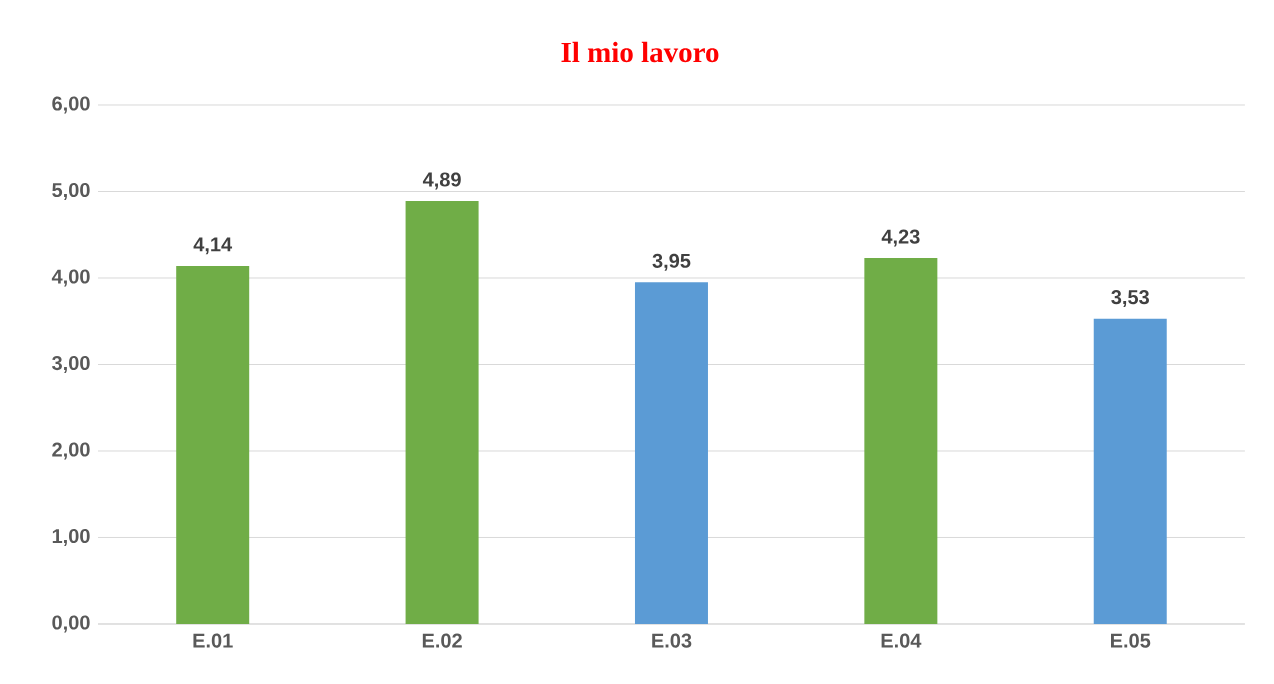  Describe the element at coordinates (640, 52) in the screenshot. I see `chart-title: Il mio lavoro` at that location.